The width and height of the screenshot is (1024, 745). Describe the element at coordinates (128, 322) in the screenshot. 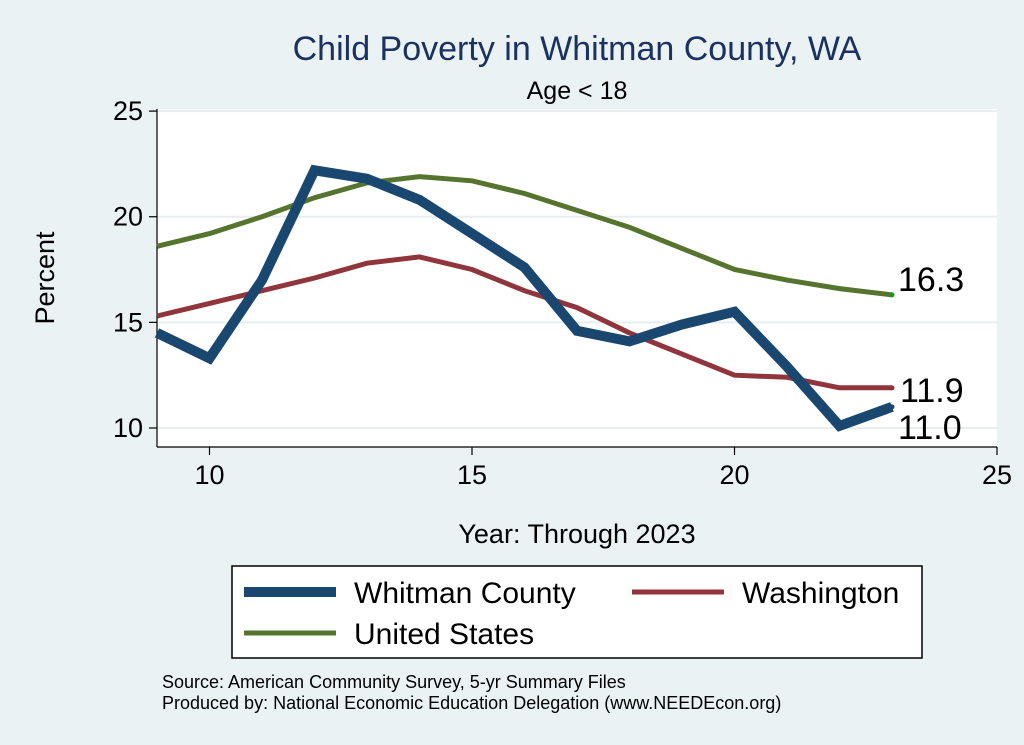

I see `y-tick-label-15: 15` at that location.